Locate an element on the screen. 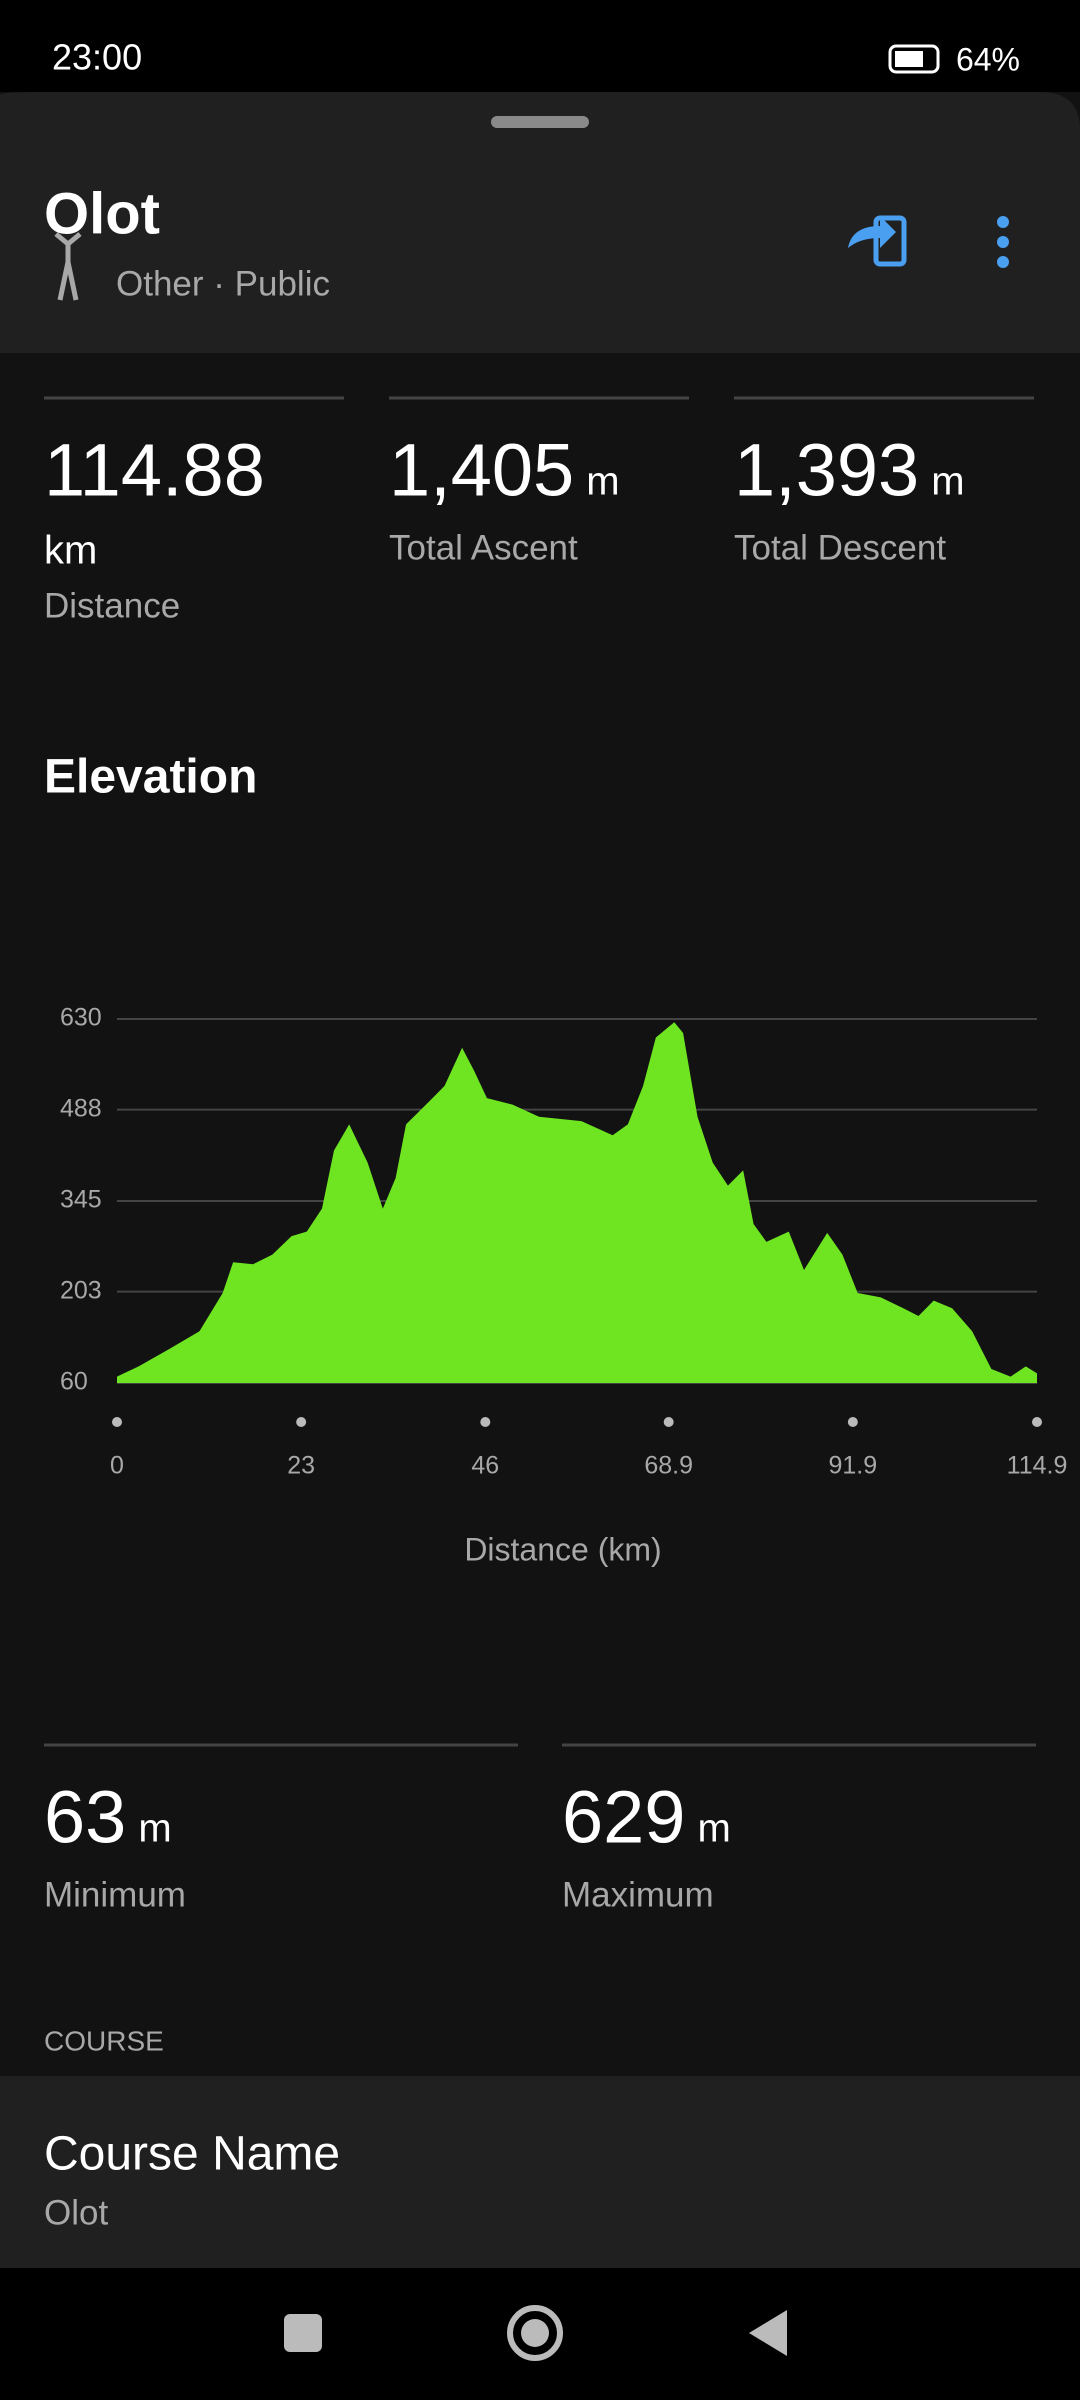 This screenshot has width=1080, height=2400. x-axis-label: Distance (km) is located at coordinates (562, 1549).